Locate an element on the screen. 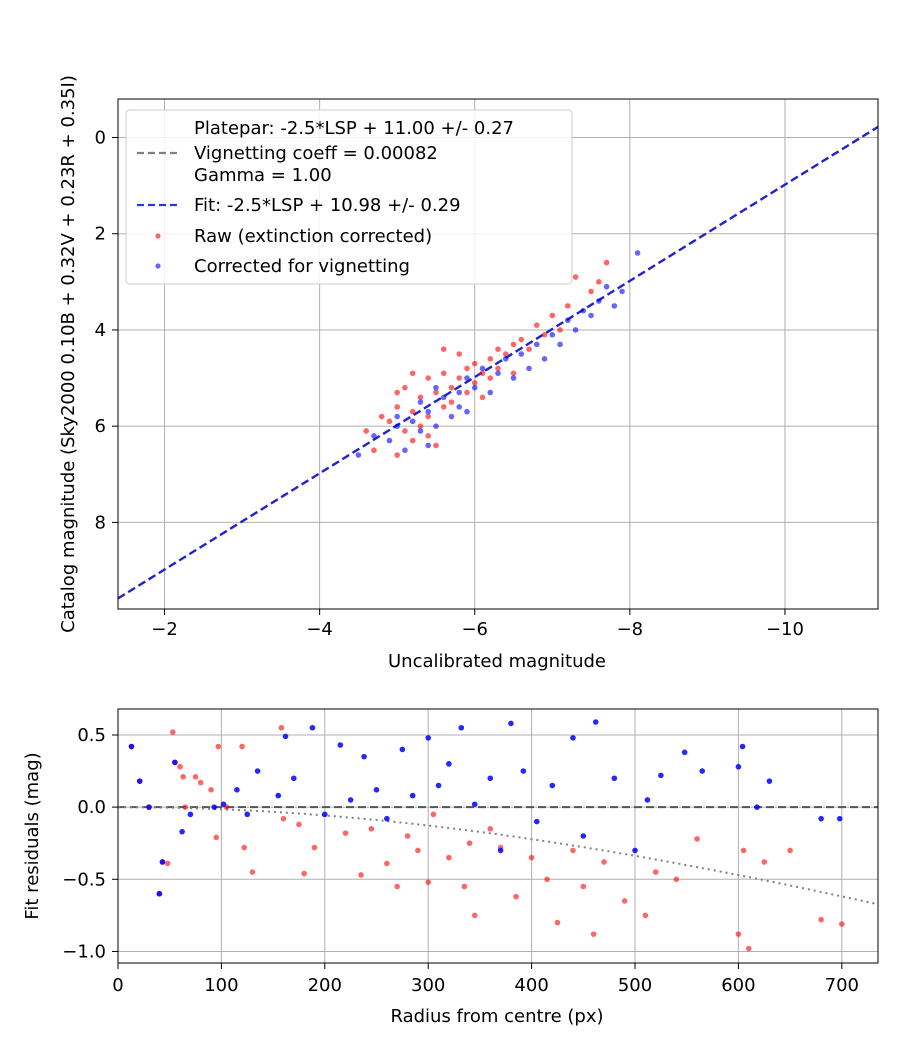 This screenshot has height=1050, width=900. top-x-tick-label: −4 is located at coordinates (319, 629).